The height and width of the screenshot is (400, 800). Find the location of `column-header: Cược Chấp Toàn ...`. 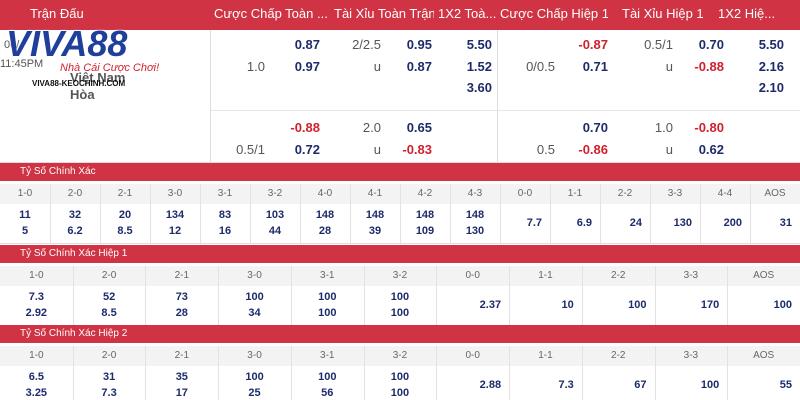

column-header: Cược Chấp Toàn ... is located at coordinates (271, 13).